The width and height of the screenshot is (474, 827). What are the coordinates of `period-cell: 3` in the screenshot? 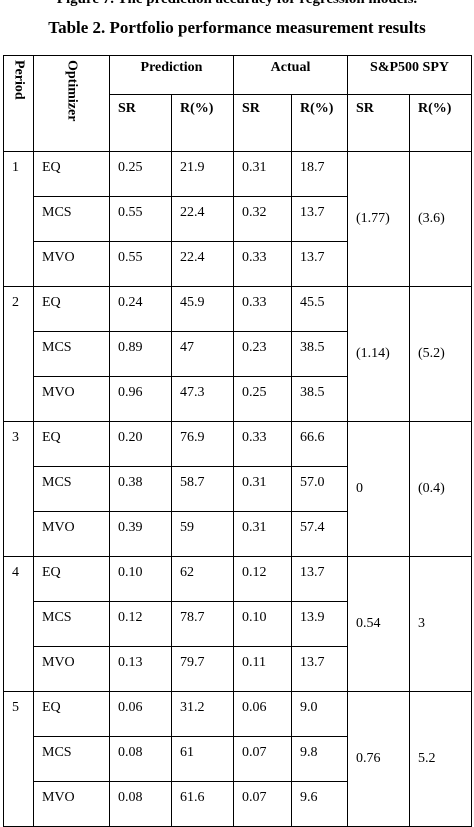 It's located at (18, 489).